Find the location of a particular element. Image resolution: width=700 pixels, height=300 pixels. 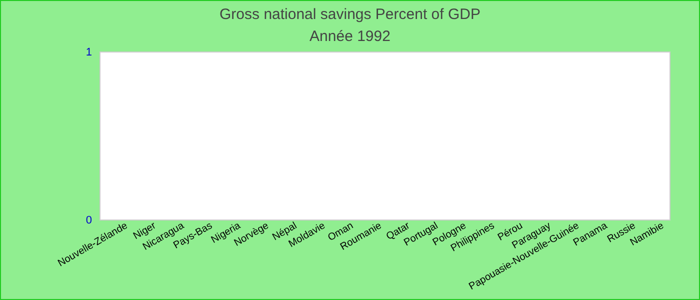

y-tick-label: 0 is located at coordinates (89, 220).